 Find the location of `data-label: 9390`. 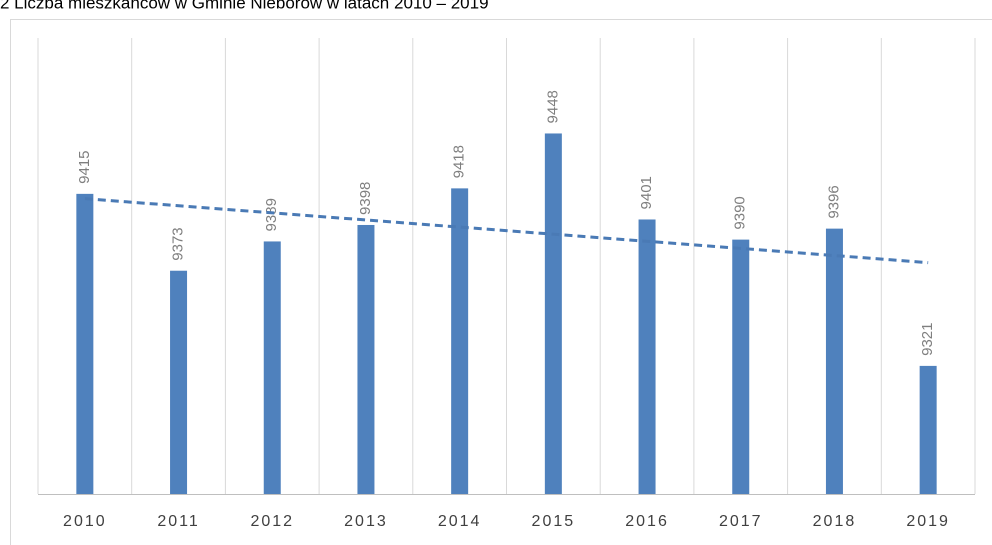

data-label: 9390 is located at coordinates (740, 212).